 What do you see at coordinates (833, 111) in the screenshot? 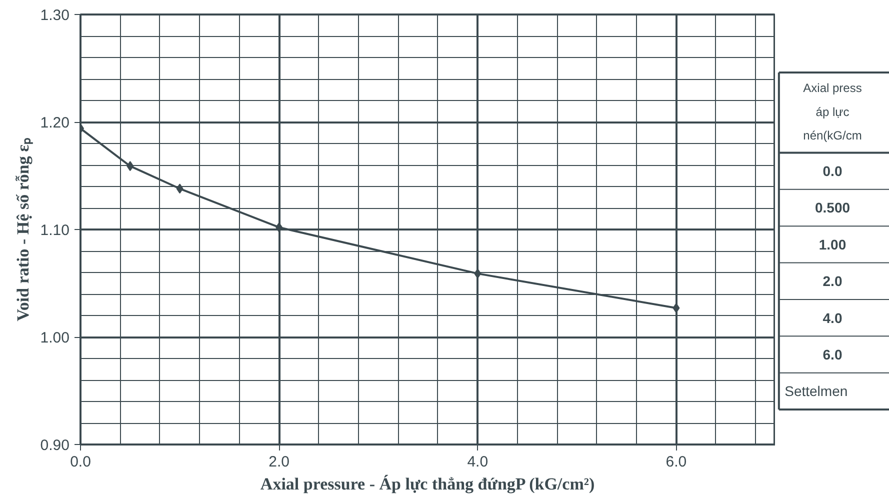
I see `text: áp lực` at bounding box center [833, 111].